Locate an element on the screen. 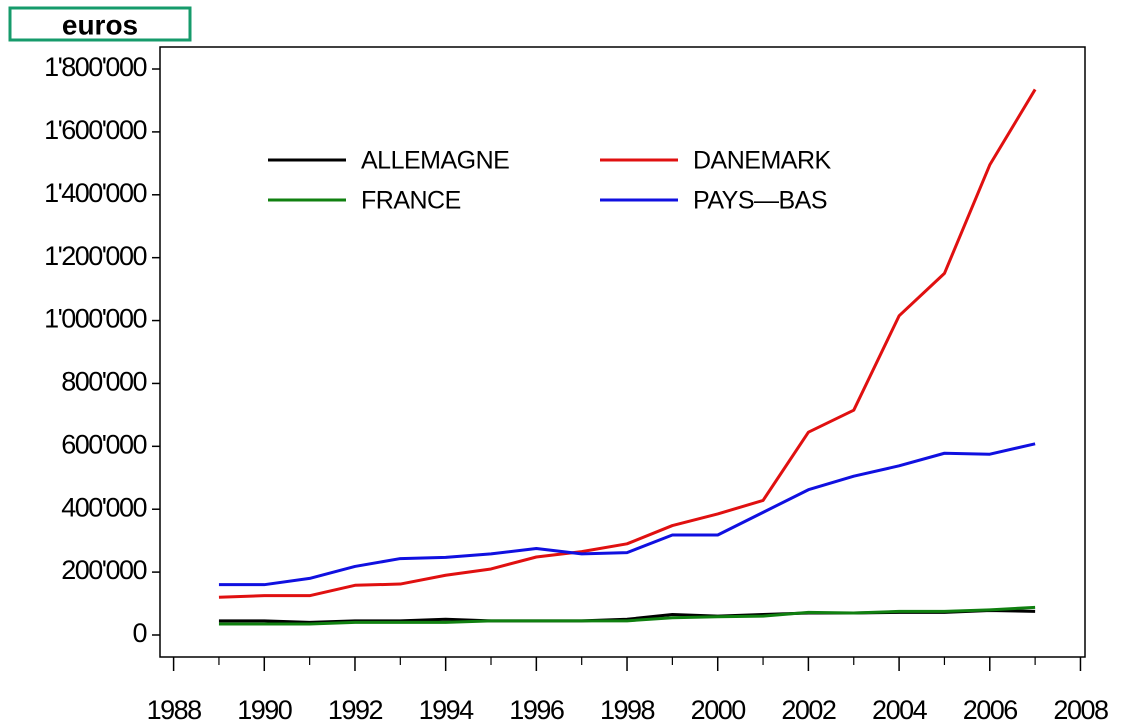 The height and width of the screenshot is (722, 1124). x-tick-label: 2004 is located at coordinates (900, 708).